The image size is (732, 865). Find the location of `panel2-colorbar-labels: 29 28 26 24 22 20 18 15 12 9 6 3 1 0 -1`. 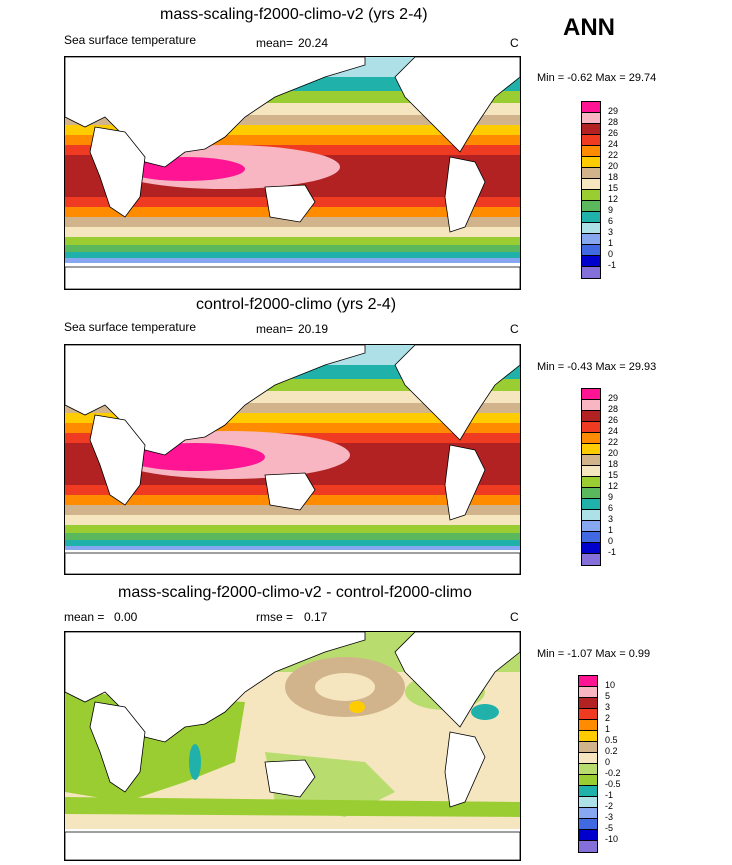

panel2-colorbar-labels: 29 28 26 24 22 20 18 15 12 9 6 3 1 0 -1 is located at coordinates (613, 478).